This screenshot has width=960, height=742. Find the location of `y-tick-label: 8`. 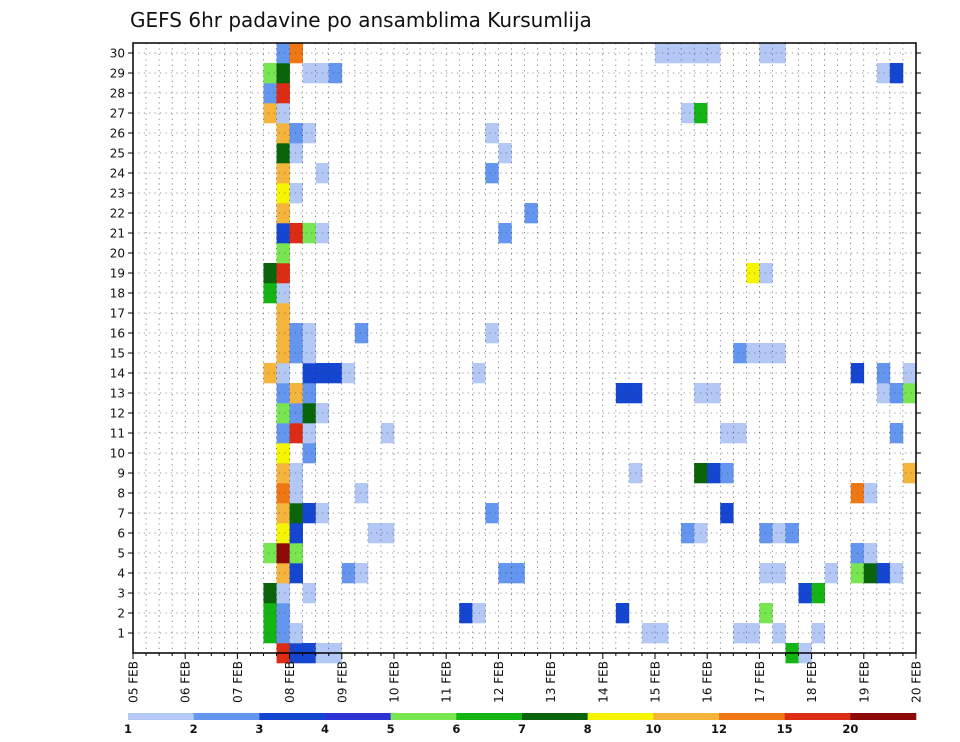

y-tick-label: 8 is located at coordinates (121, 494).